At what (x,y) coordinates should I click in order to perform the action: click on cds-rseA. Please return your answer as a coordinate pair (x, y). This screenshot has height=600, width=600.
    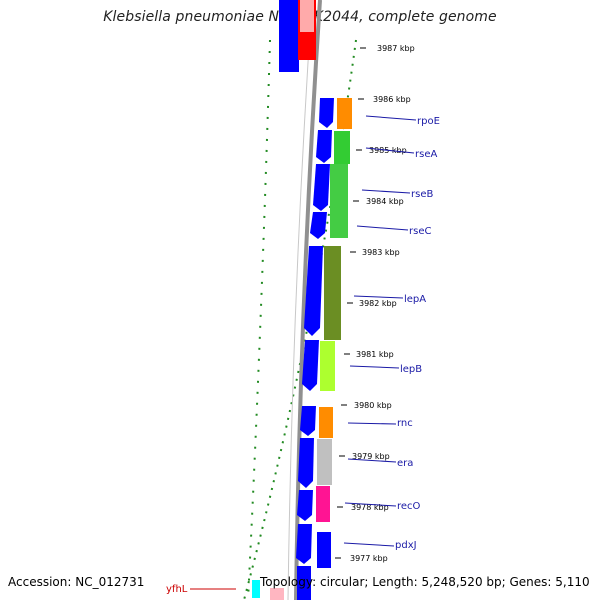
    Looking at the image, I should click on (324, 146).